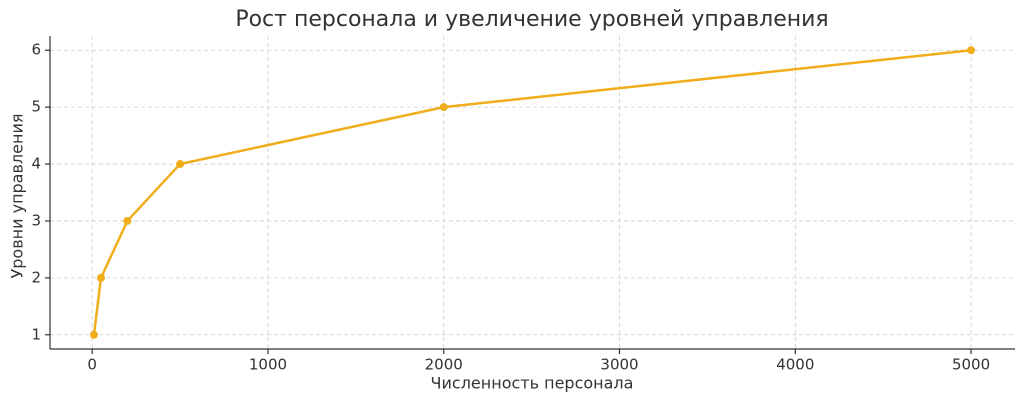 Image resolution: width=1024 pixels, height=408 pixels. I want to click on x-tick-label: 1000, so click(268, 365).